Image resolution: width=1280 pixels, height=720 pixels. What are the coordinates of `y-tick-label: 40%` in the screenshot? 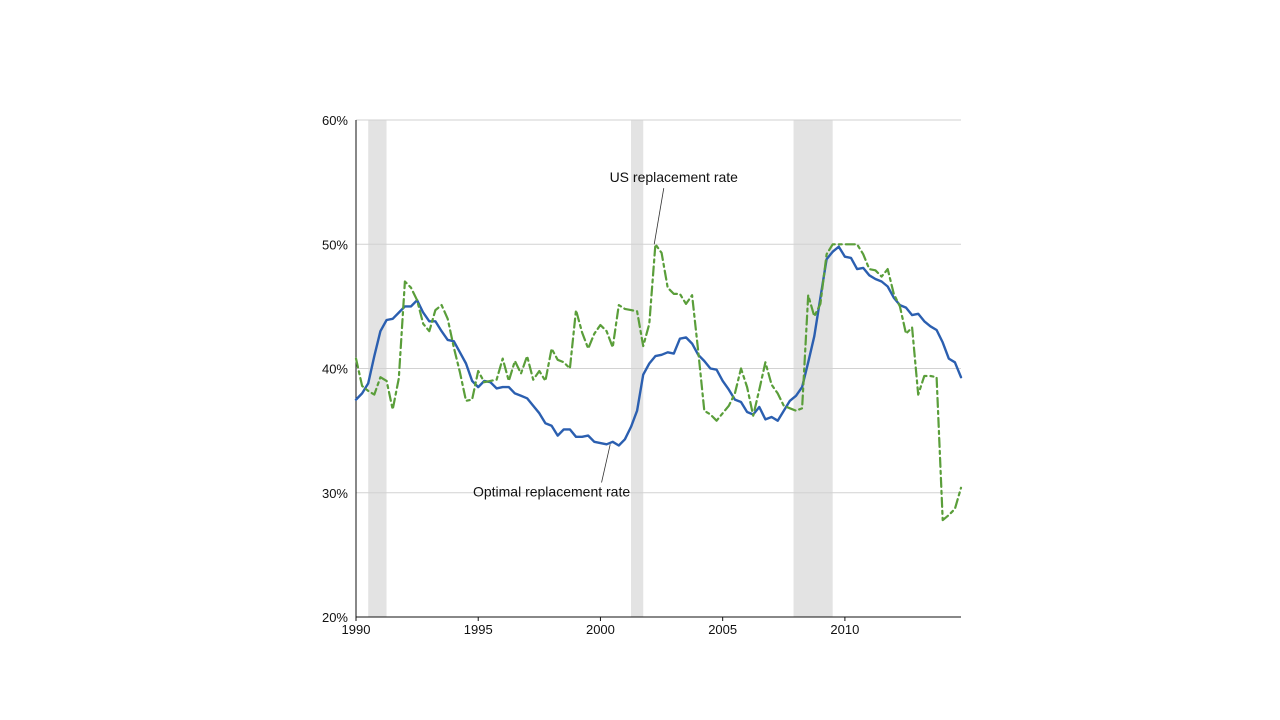 It's located at (335, 369).